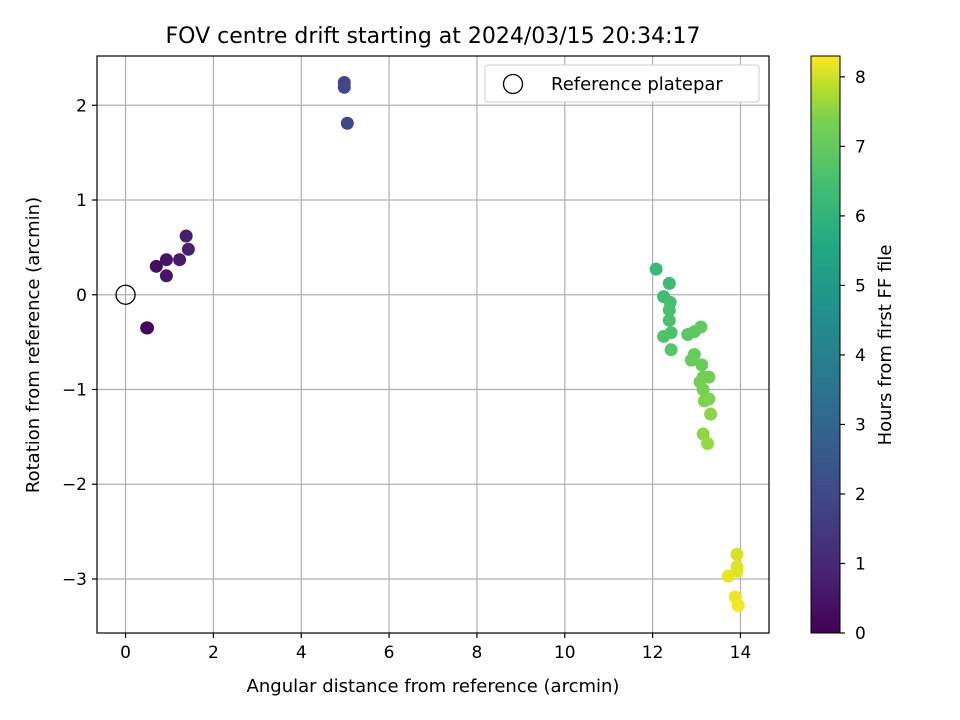 This screenshot has height=720, width=960. I want to click on x-axis-label: Angular distance from reference (arcmin), so click(433, 686).